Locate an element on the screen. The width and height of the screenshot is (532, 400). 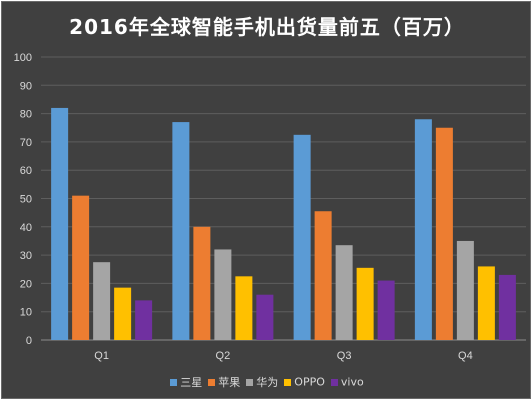
y-tick-label: 80 is located at coordinates (26, 115).